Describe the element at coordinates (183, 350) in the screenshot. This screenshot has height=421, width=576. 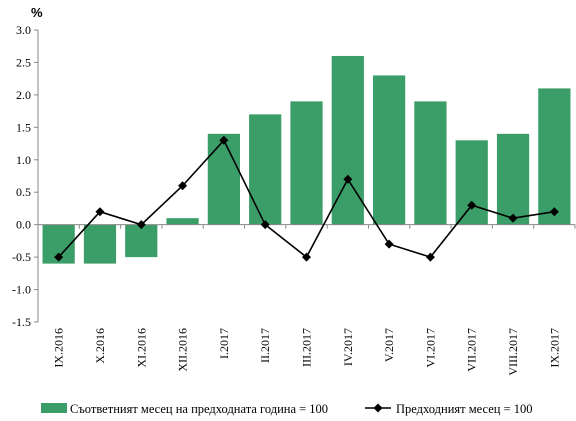
I see `x-tick-label: XII.2016` at that location.